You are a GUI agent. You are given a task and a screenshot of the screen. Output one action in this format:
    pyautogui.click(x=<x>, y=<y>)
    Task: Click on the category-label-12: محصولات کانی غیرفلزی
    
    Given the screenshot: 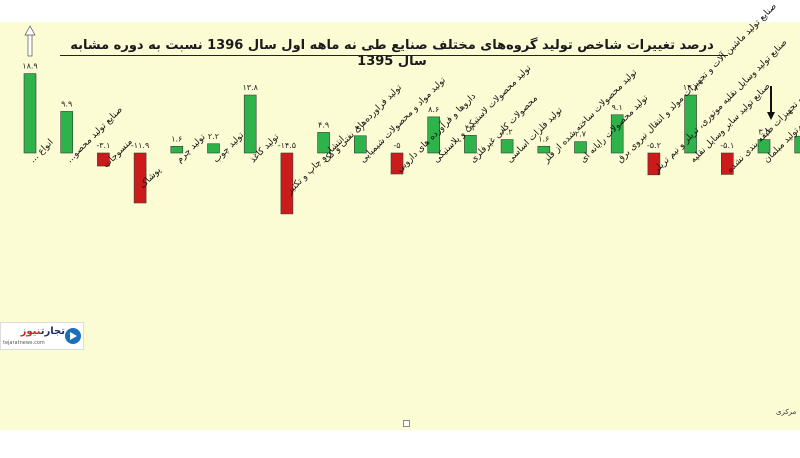 What is the action you would take?
    pyautogui.click(x=504, y=129)
    